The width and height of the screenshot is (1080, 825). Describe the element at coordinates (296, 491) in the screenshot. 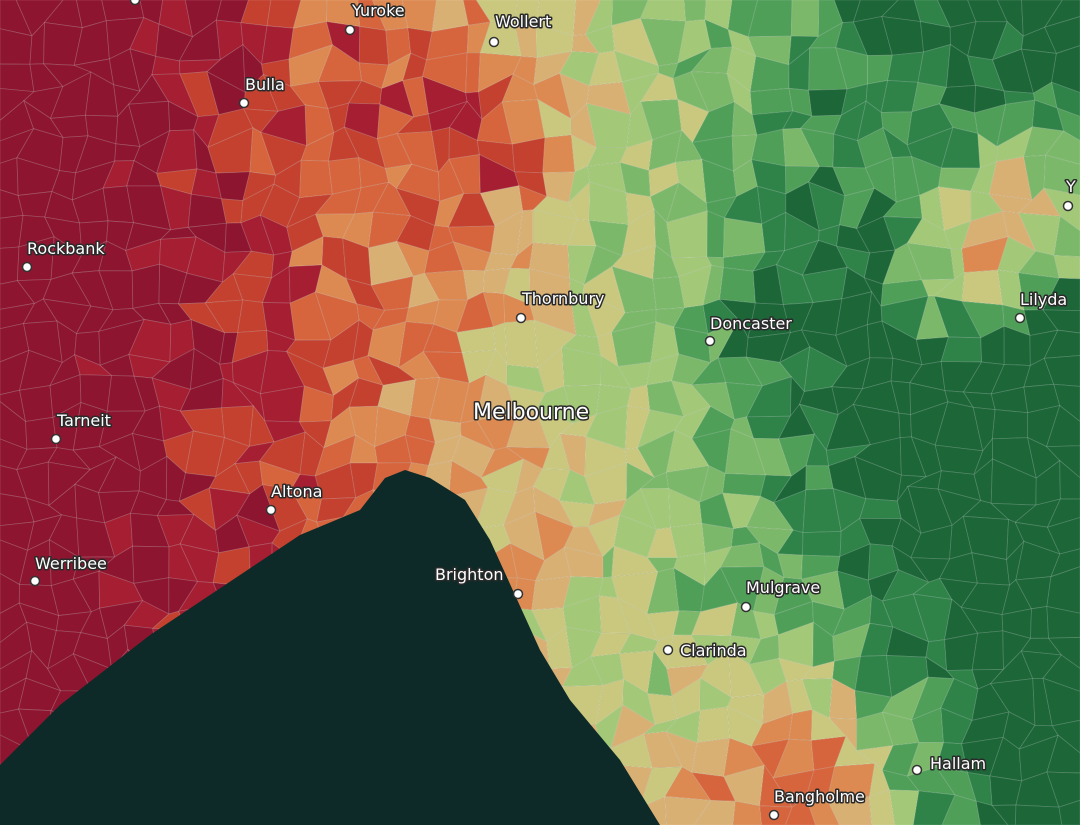

I see `place-label: Altona` at that location.